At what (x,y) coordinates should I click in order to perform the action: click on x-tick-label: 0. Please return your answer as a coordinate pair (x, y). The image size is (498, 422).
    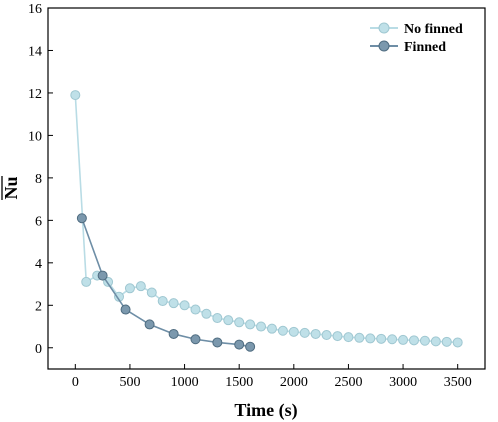
    Looking at the image, I should click on (75, 382).